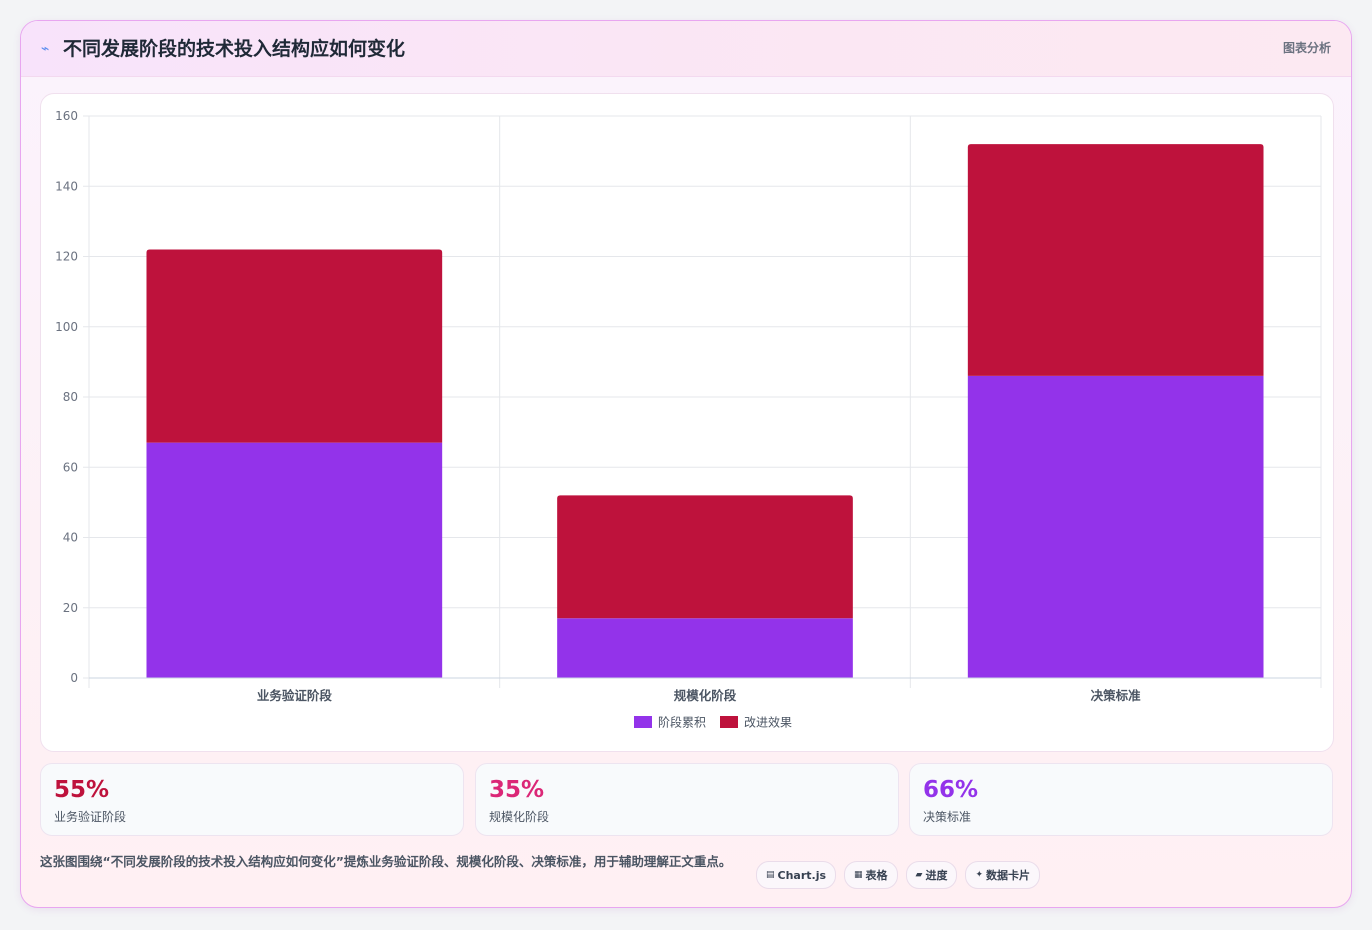 The width and height of the screenshot is (1372, 930). I want to click on stat-card-1: 55% 业务验证阶段, so click(252, 799).